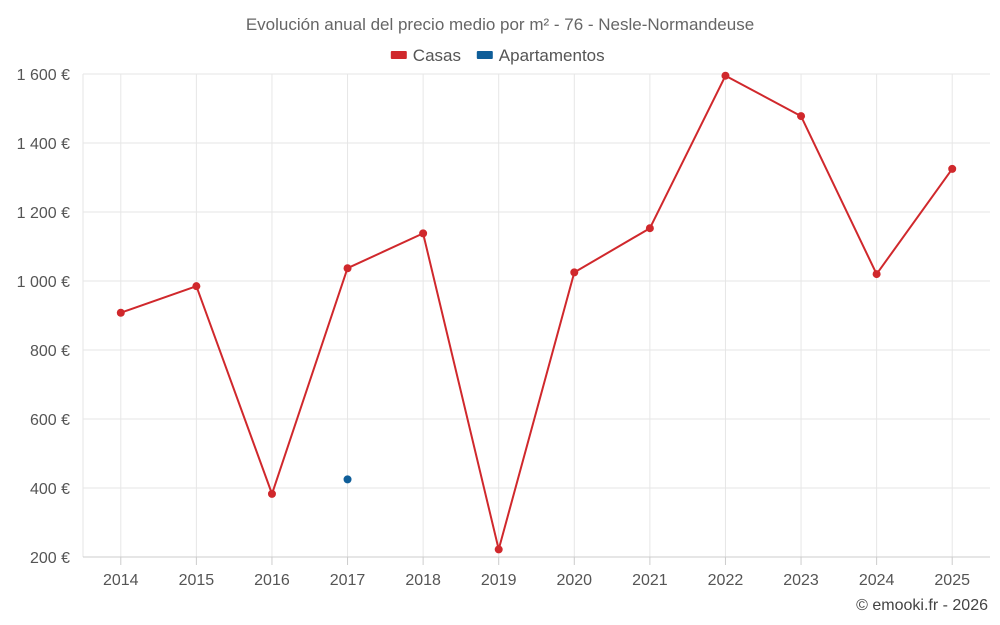  Describe the element at coordinates (197, 580) in the screenshot. I see `x-tick-label: 2015` at that location.